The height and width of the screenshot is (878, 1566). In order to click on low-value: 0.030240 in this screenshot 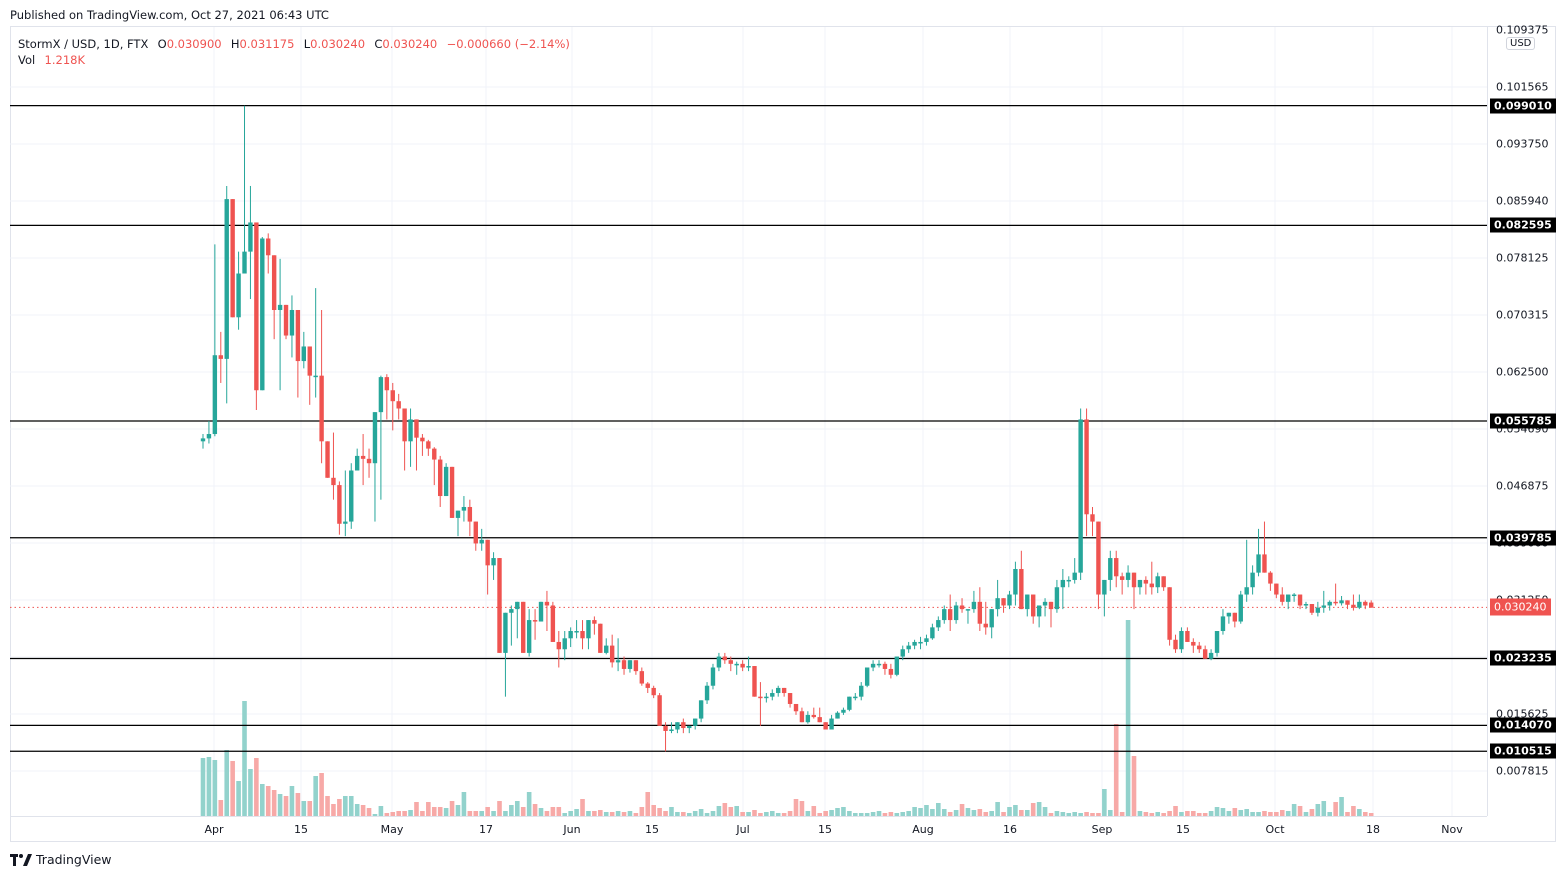, I will do `click(338, 44)`.